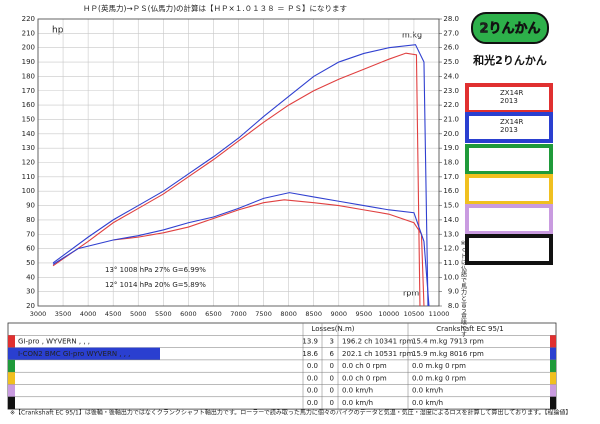  Describe the element at coordinates (28, 163) in the screenshot. I see `y-tick-label: 120` at that location.